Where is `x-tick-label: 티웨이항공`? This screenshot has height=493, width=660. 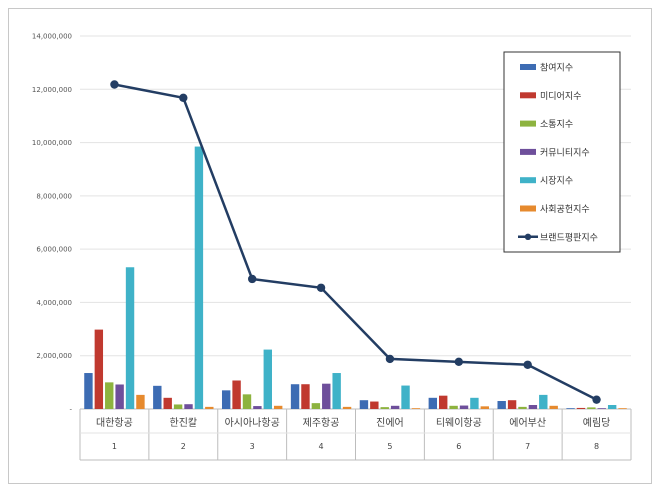
x-tick-label: 티웨이항공 is located at coordinates (459, 423).